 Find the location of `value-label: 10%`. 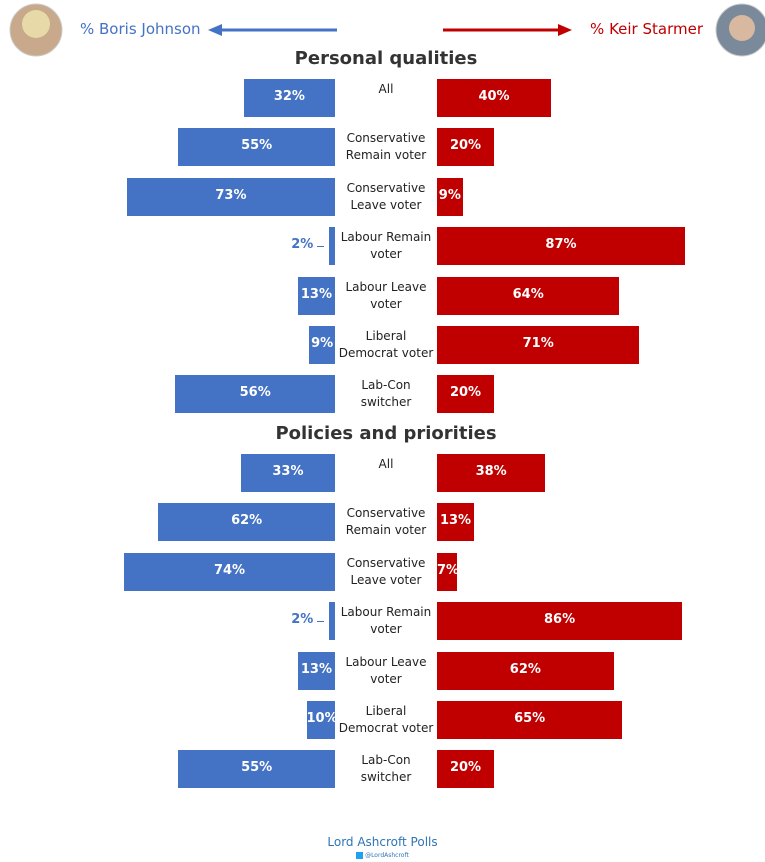

value-label: 10% is located at coordinates (322, 718).